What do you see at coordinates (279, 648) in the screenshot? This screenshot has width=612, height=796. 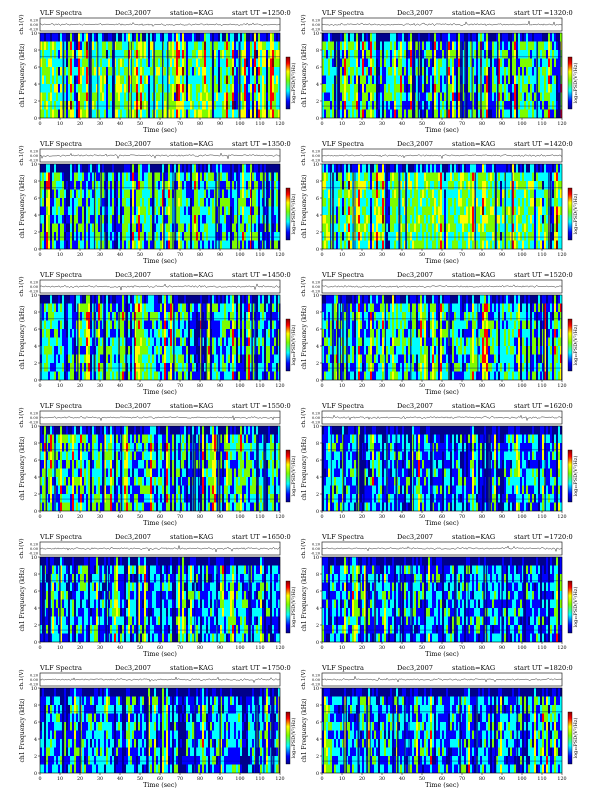 I see `x-tick-label: 120` at bounding box center [279, 648].